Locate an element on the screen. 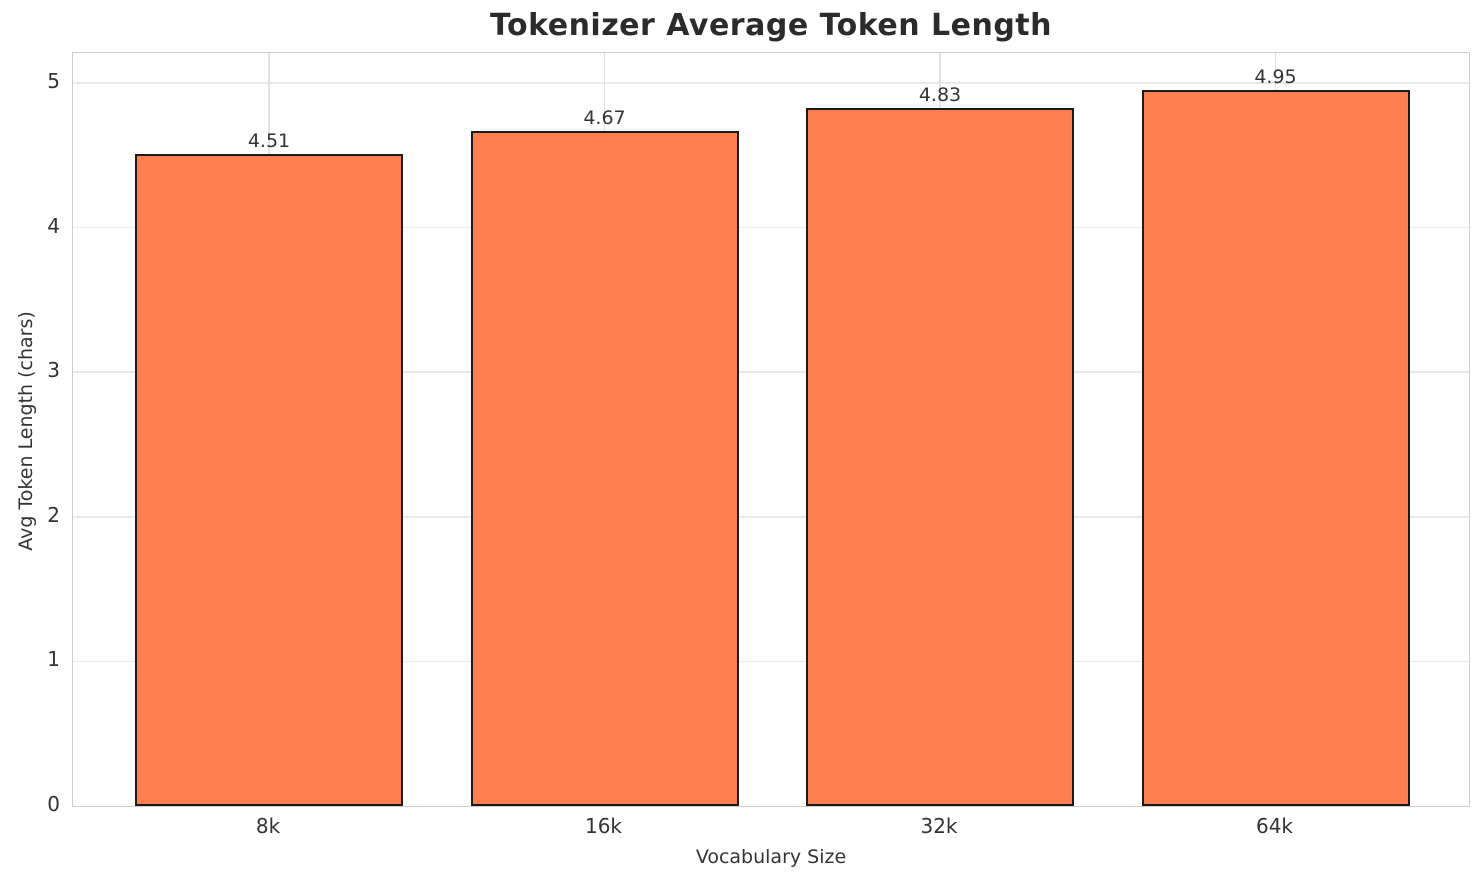  bar-16k is located at coordinates (604, 468).